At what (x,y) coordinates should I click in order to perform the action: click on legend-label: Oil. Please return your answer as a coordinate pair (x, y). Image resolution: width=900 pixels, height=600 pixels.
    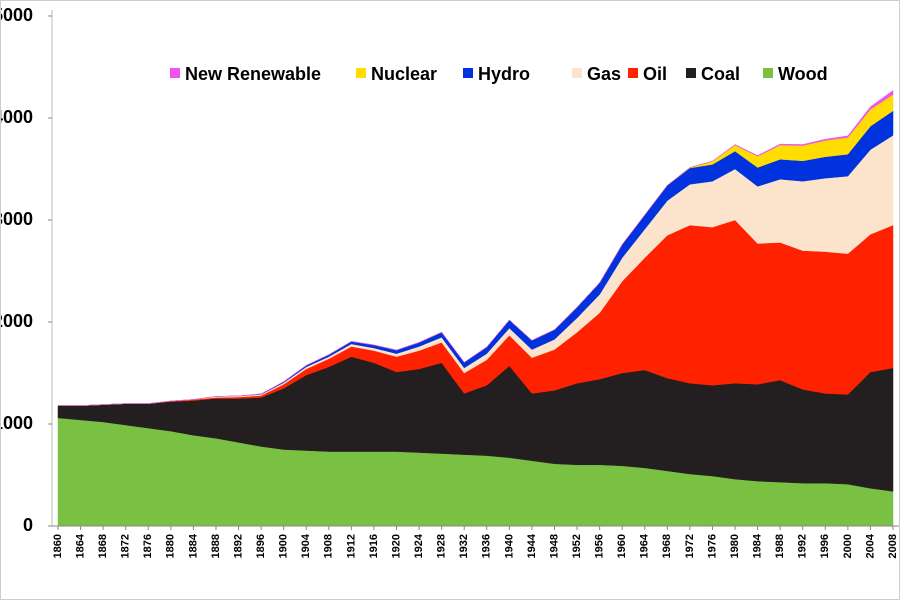
    Looking at the image, I should click on (655, 74).